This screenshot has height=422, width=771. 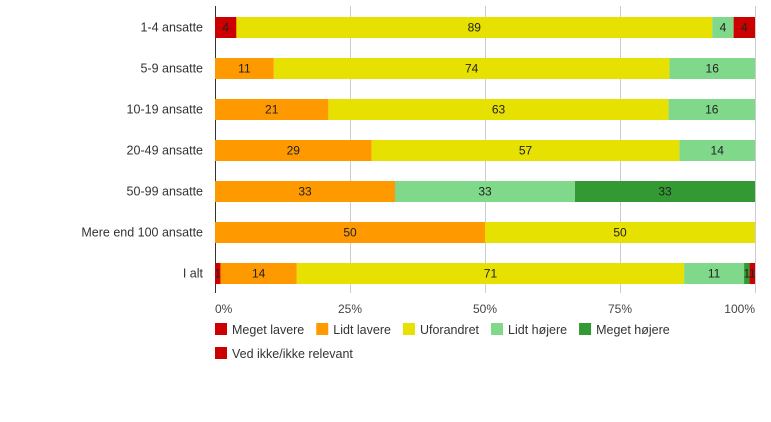 I want to click on data-label: 63, so click(x=499, y=110).